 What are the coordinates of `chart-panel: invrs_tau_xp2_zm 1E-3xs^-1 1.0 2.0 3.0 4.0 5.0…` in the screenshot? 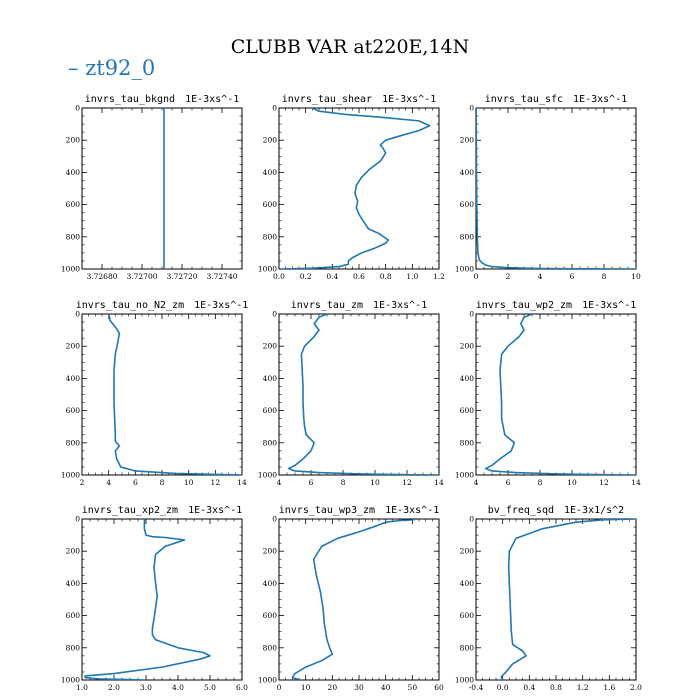 It's located at (154, 598).